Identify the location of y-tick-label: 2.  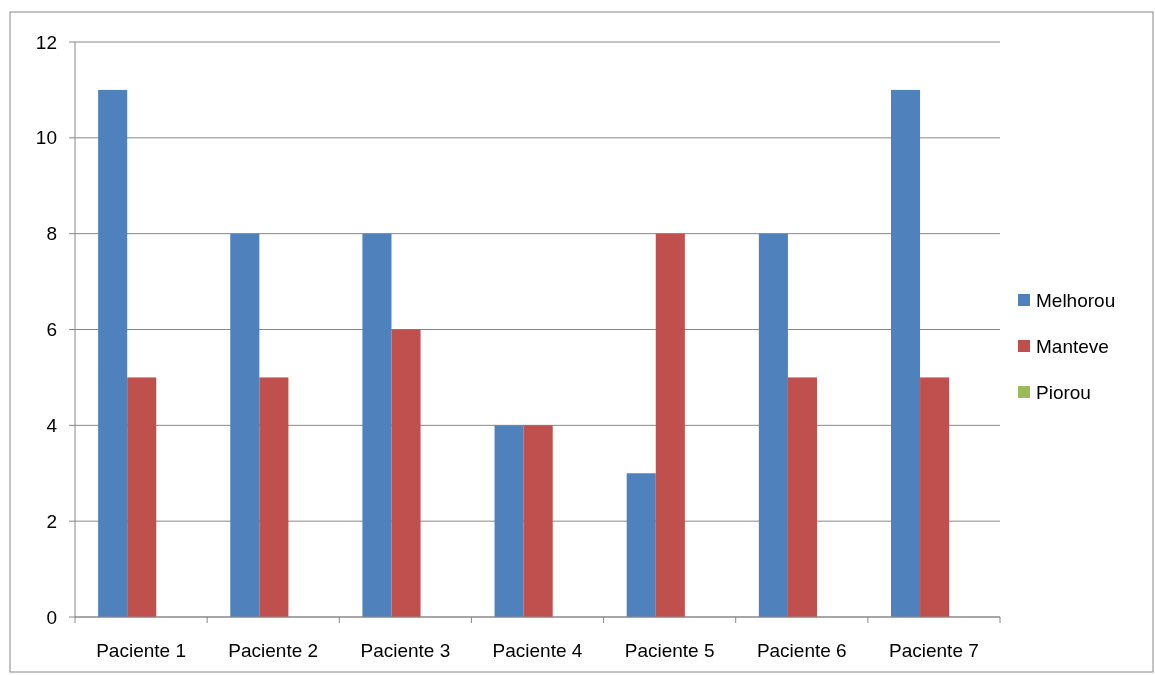
(51, 521).